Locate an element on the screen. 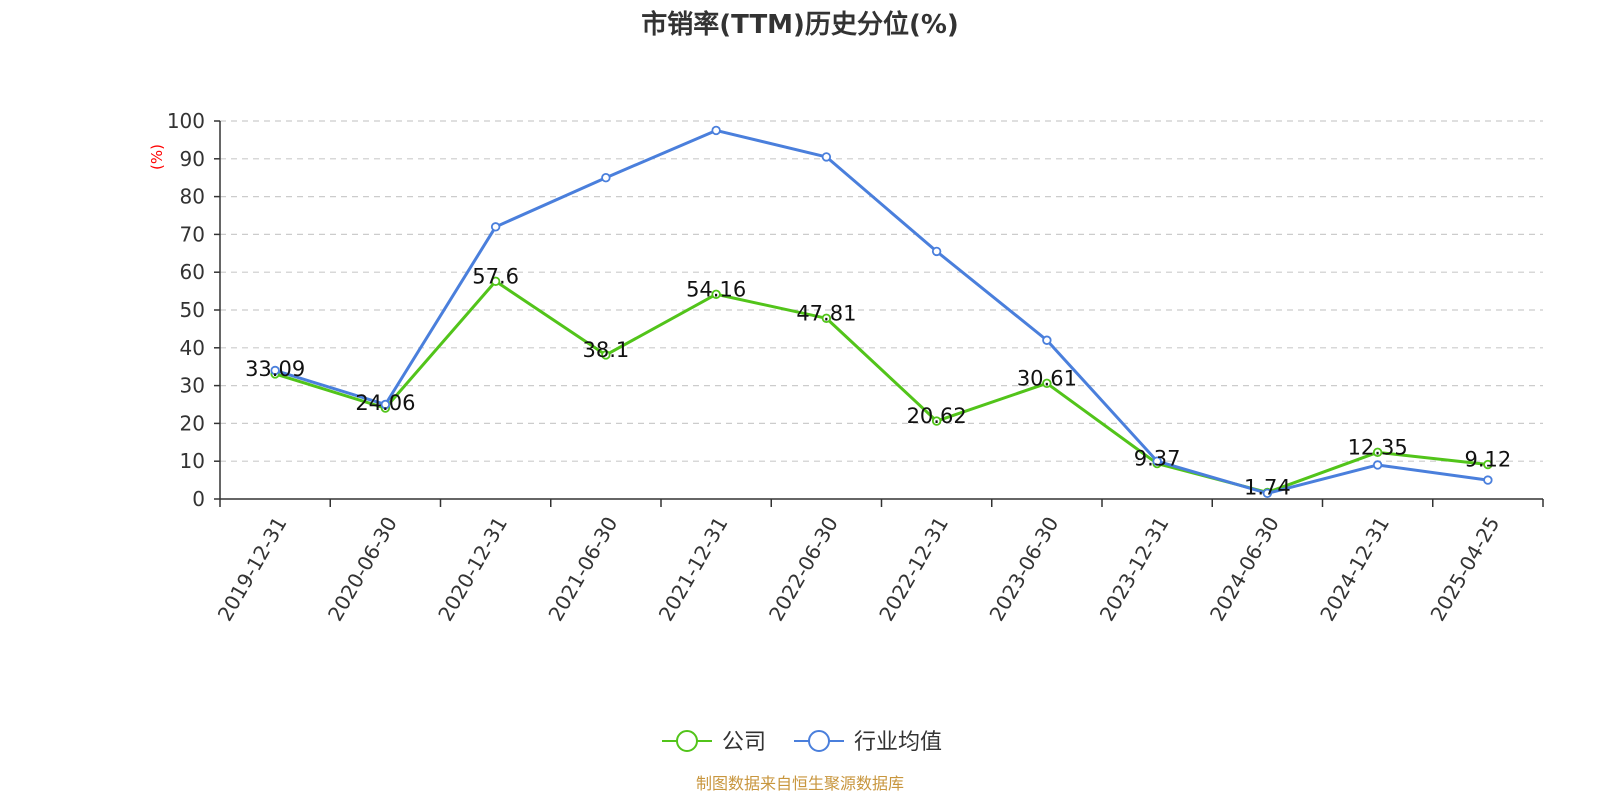  x-tick-label: 2022-06-30 is located at coordinates (803, 569).